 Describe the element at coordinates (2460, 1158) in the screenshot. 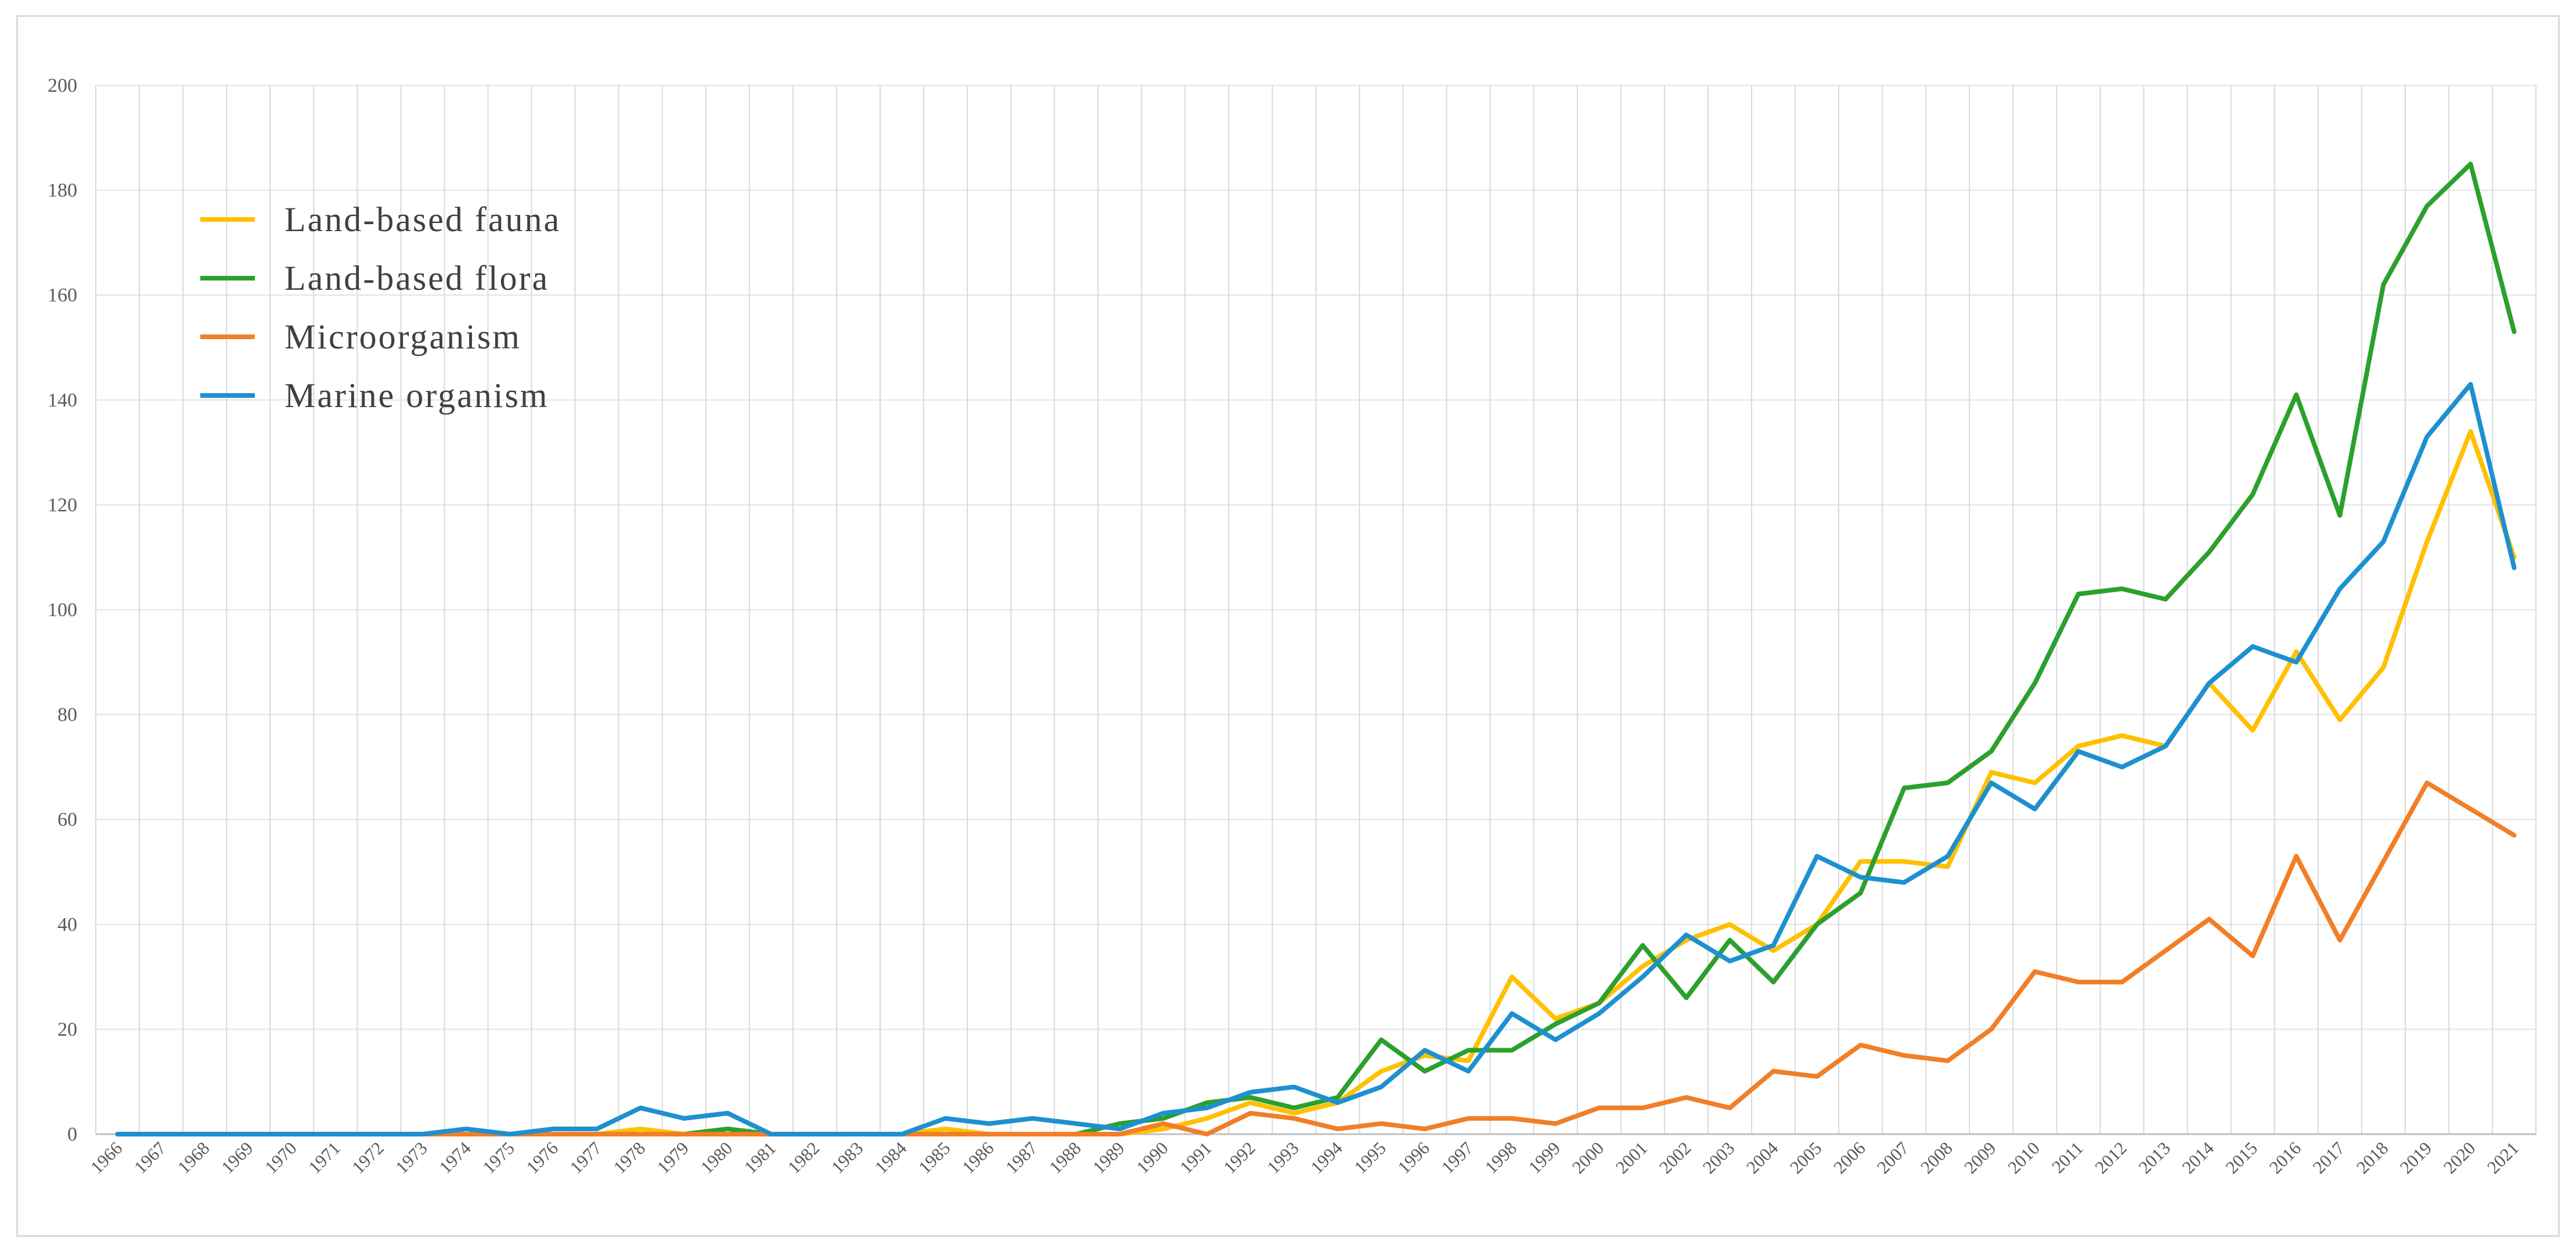

I see `x-tick-label: 2020` at that location.